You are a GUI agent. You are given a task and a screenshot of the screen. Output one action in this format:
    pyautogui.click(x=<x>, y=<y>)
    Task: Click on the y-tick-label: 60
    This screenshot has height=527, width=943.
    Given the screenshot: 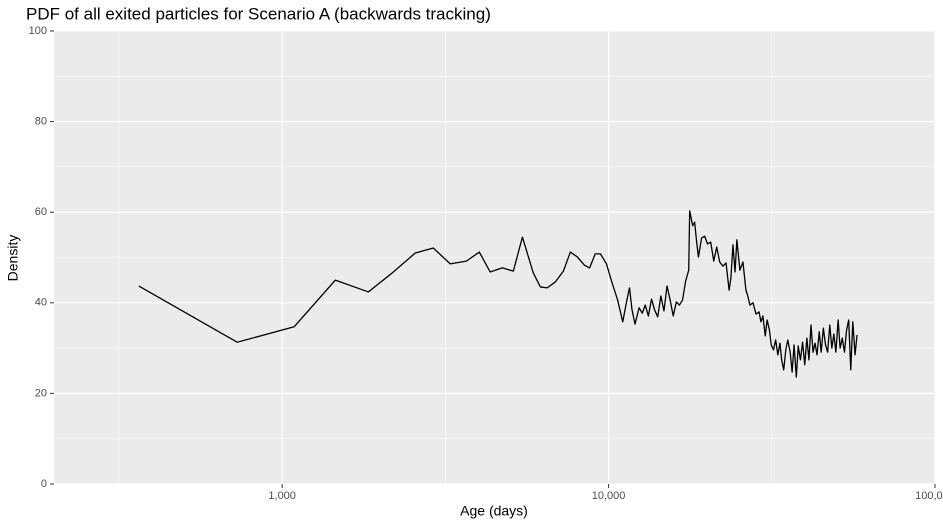 What is the action you would take?
    pyautogui.click(x=41, y=212)
    